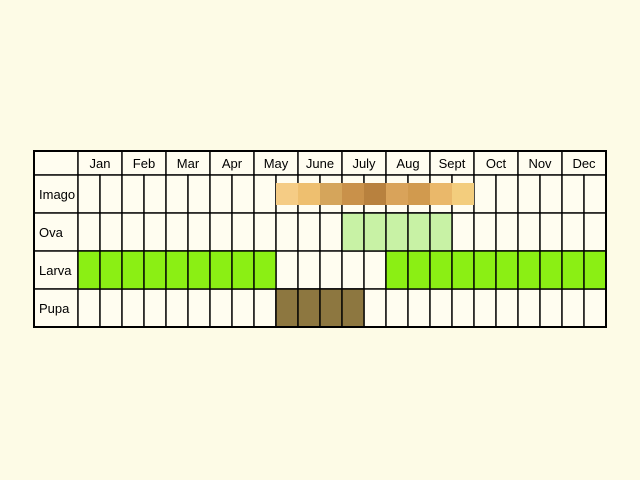 The height and width of the screenshot is (480, 640). I want to click on month-label: Sept, so click(452, 163).